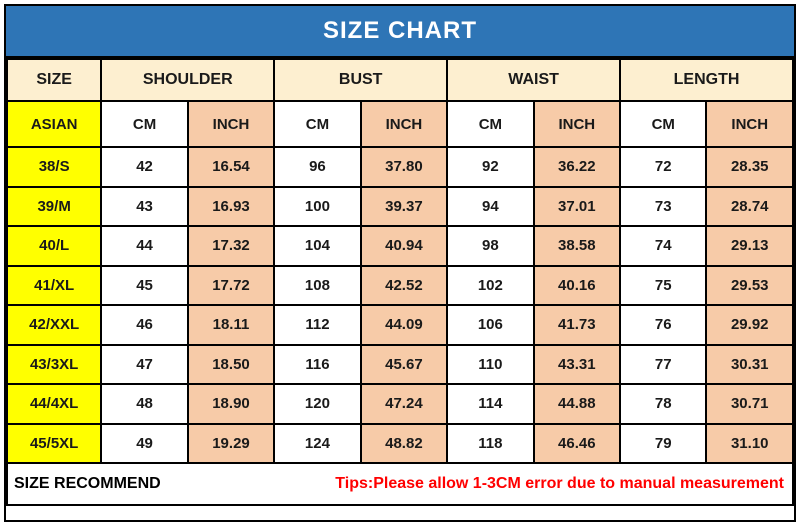 Image resolution: width=800 pixels, height=526 pixels. I want to click on unit-row: ASIAN CM INCH CM INCH CM INCH CM INCH, so click(399, 124).